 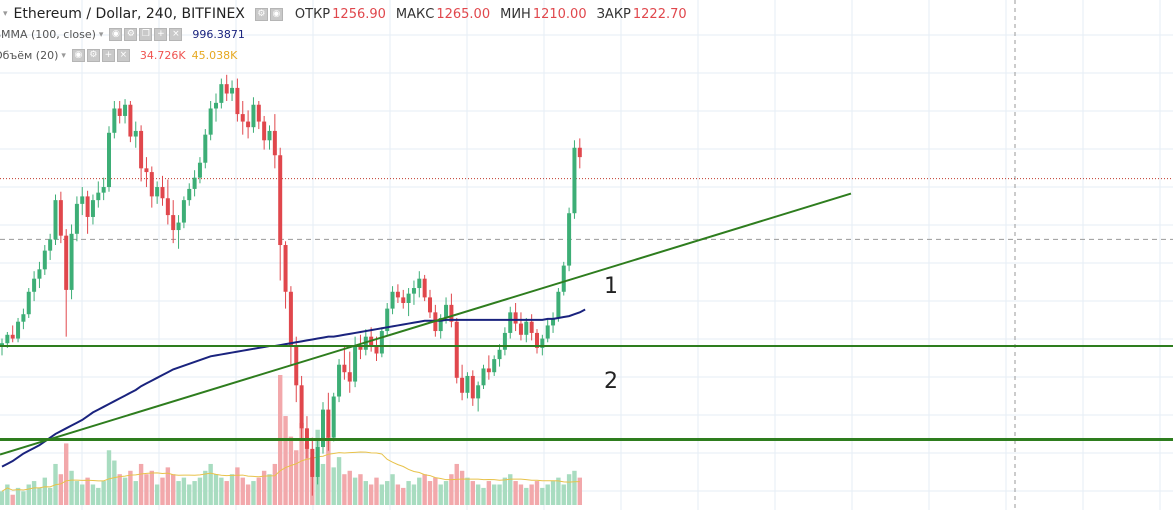 I want to click on ohlc-open-value: 1256.90, so click(x=359, y=14).